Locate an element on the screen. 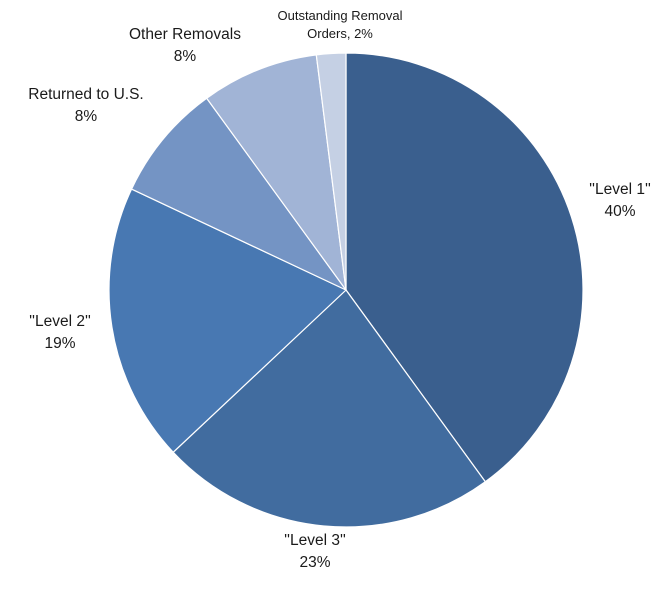 This screenshot has height=605, width=671. pie-label-name: ''Level 2'' is located at coordinates (60, 321).